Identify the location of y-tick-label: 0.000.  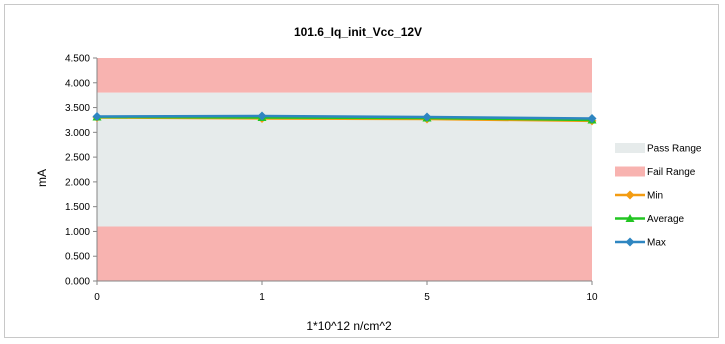
(77, 282).